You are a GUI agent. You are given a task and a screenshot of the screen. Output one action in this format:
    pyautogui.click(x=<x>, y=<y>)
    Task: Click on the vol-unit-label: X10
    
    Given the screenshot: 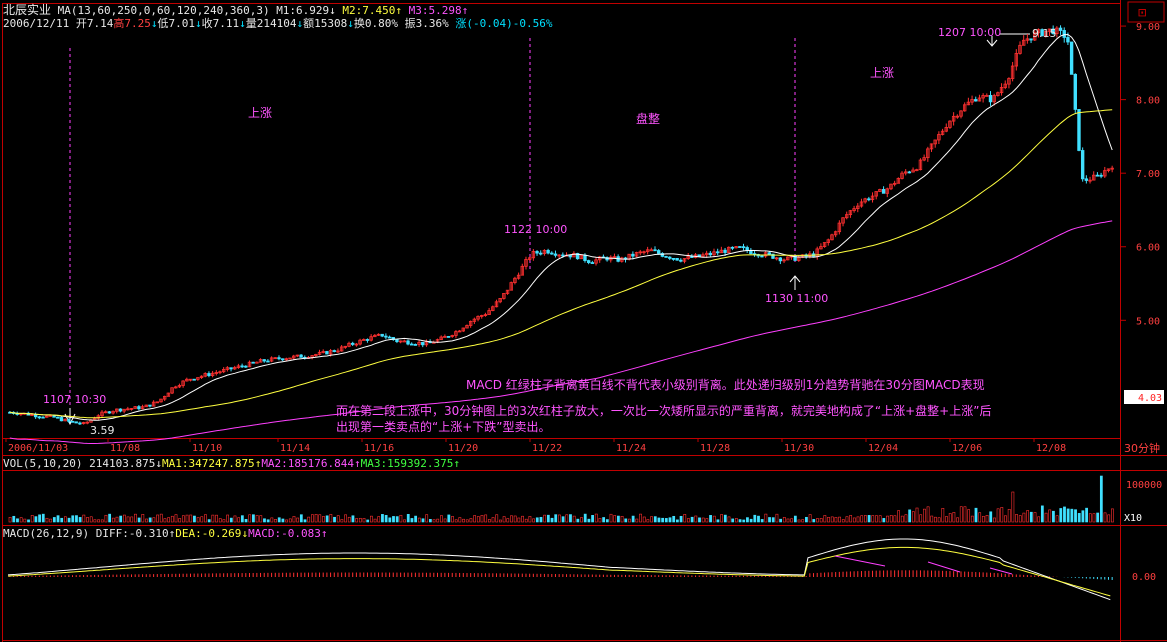 What is the action you would take?
    pyautogui.click(x=1133, y=518)
    